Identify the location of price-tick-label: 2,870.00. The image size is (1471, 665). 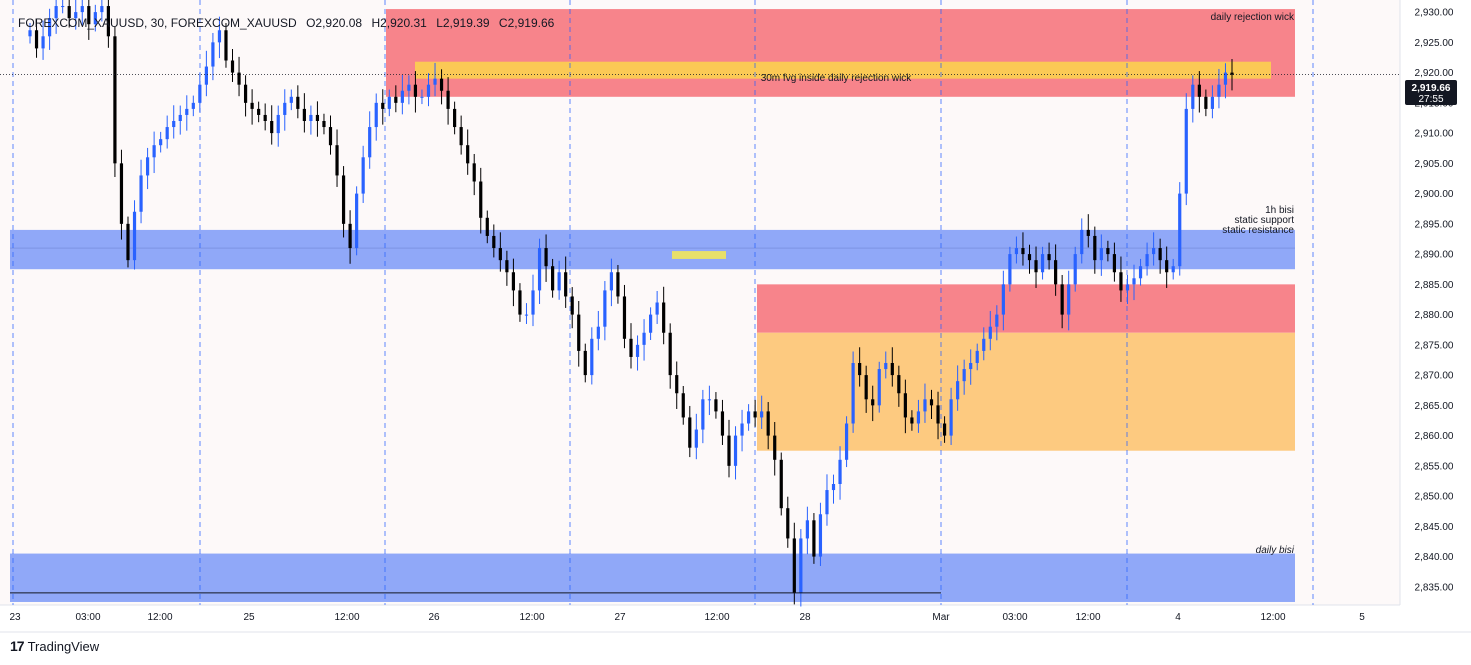
(1434, 376).